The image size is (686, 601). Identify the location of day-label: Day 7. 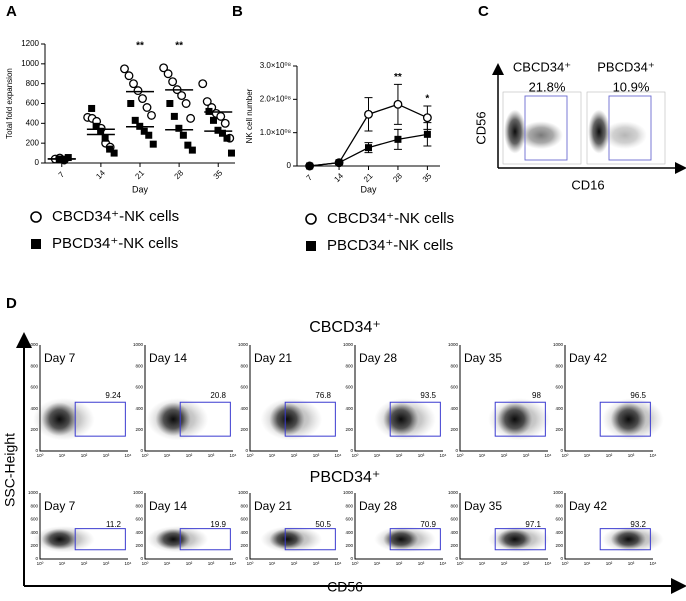
(60, 506).